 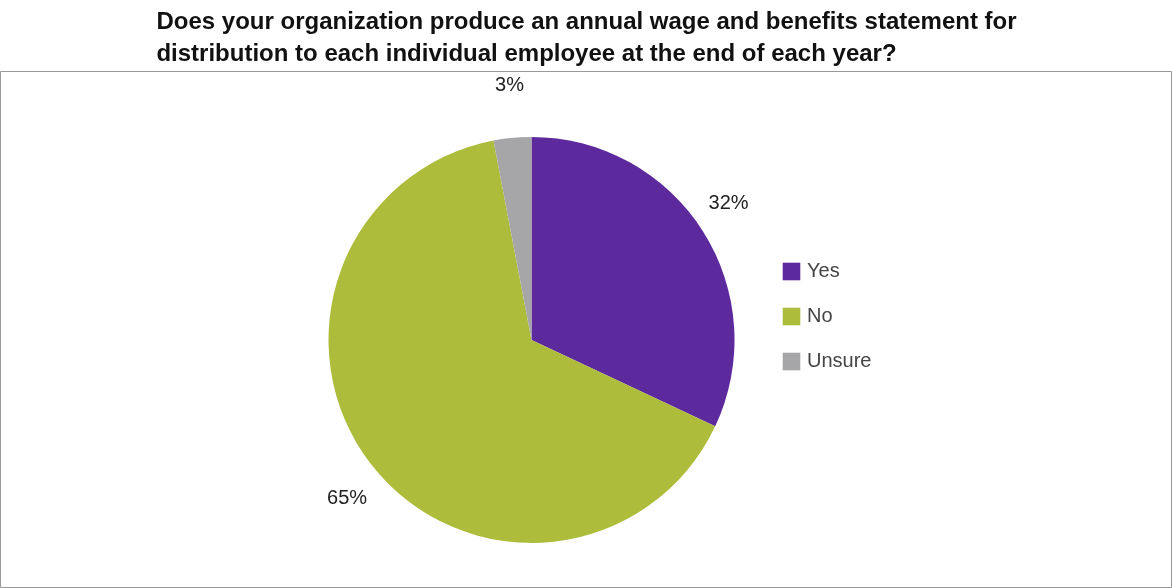 What do you see at coordinates (823, 270) in the screenshot?
I see `legend-label: Yes` at bounding box center [823, 270].